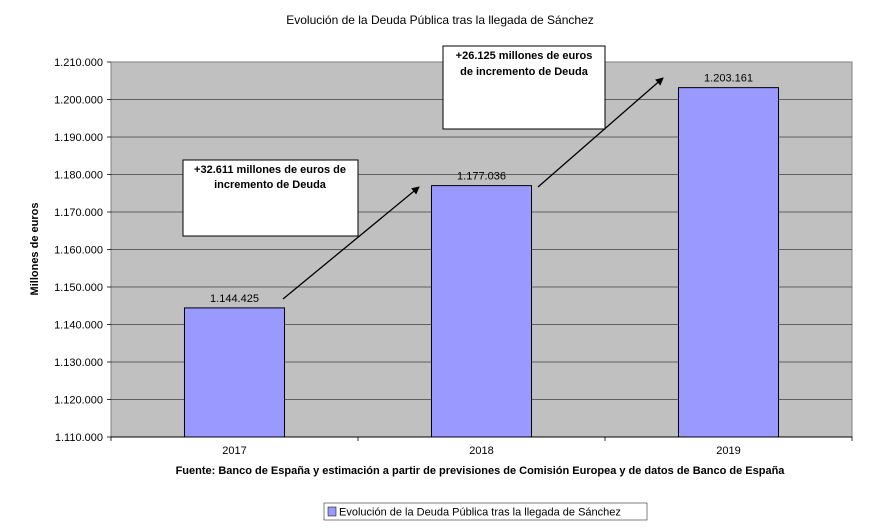 The height and width of the screenshot is (528, 882). Describe the element at coordinates (78, 63) in the screenshot. I see `y-tick-label: 1.210.000` at that location.